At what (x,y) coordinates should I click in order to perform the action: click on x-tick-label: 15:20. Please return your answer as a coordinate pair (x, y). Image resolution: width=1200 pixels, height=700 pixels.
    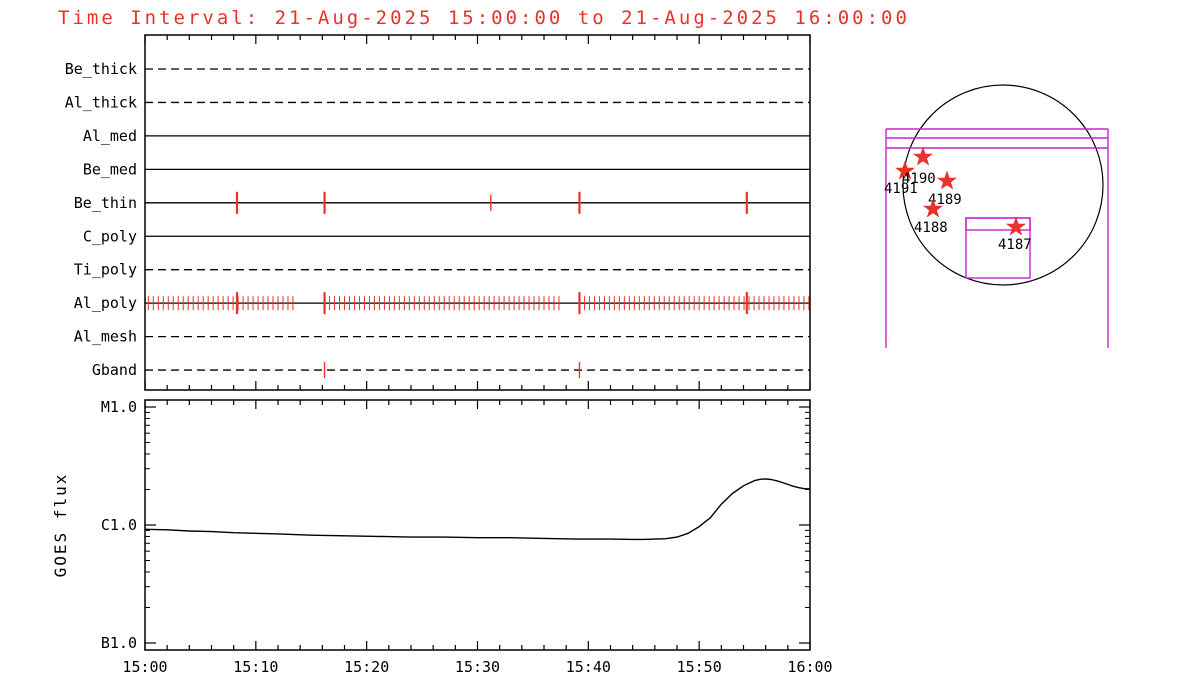
    Looking at the image, I should click on (366, 667).